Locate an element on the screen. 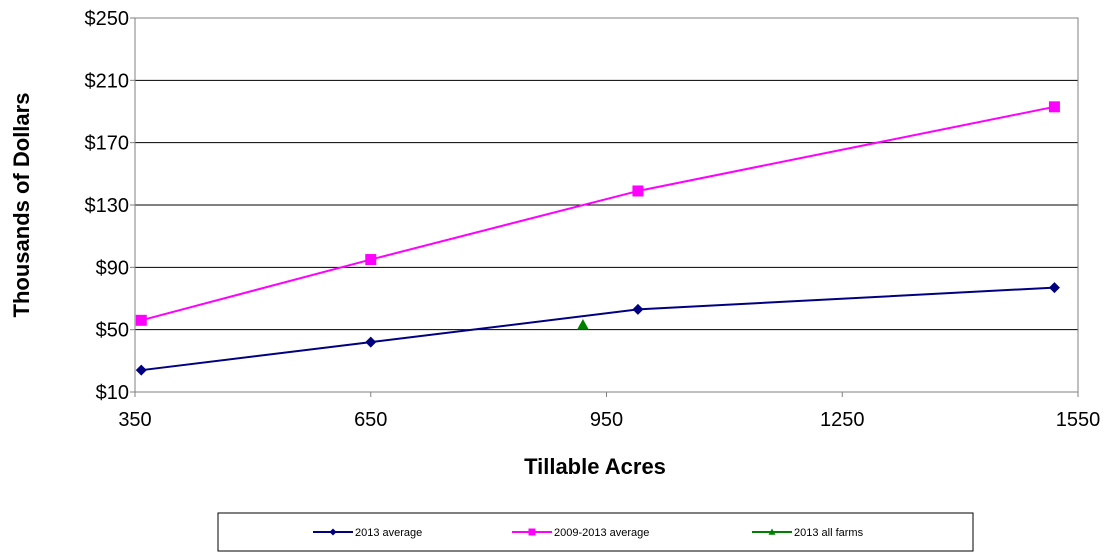 The height and width of the screenshot is (555, 1115). legend-item: 2013 all farms is located at coordinates (808, 533).